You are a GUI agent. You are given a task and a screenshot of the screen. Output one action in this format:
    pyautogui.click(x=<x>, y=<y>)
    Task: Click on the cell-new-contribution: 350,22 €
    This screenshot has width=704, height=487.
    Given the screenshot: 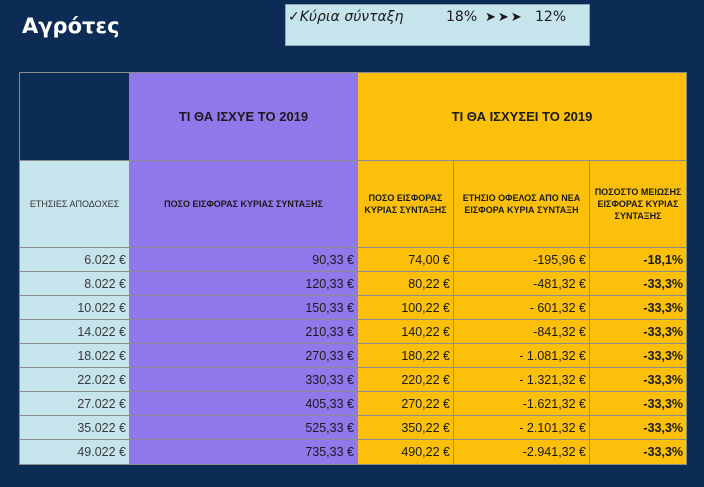 What is the action you would take?
    pyautogui.click(x=405, y=427)
    